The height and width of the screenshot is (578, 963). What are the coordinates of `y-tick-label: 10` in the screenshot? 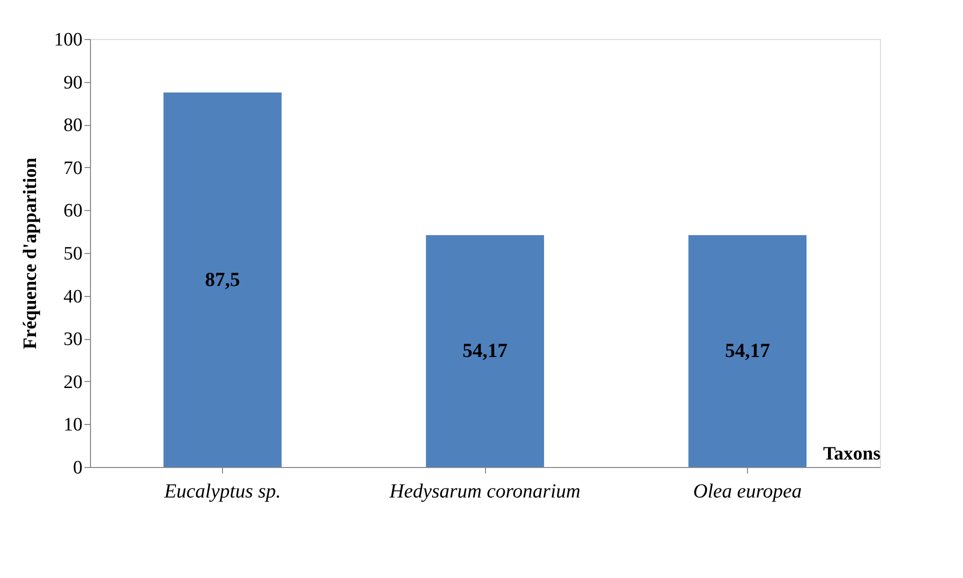 It's located at (73, 425).